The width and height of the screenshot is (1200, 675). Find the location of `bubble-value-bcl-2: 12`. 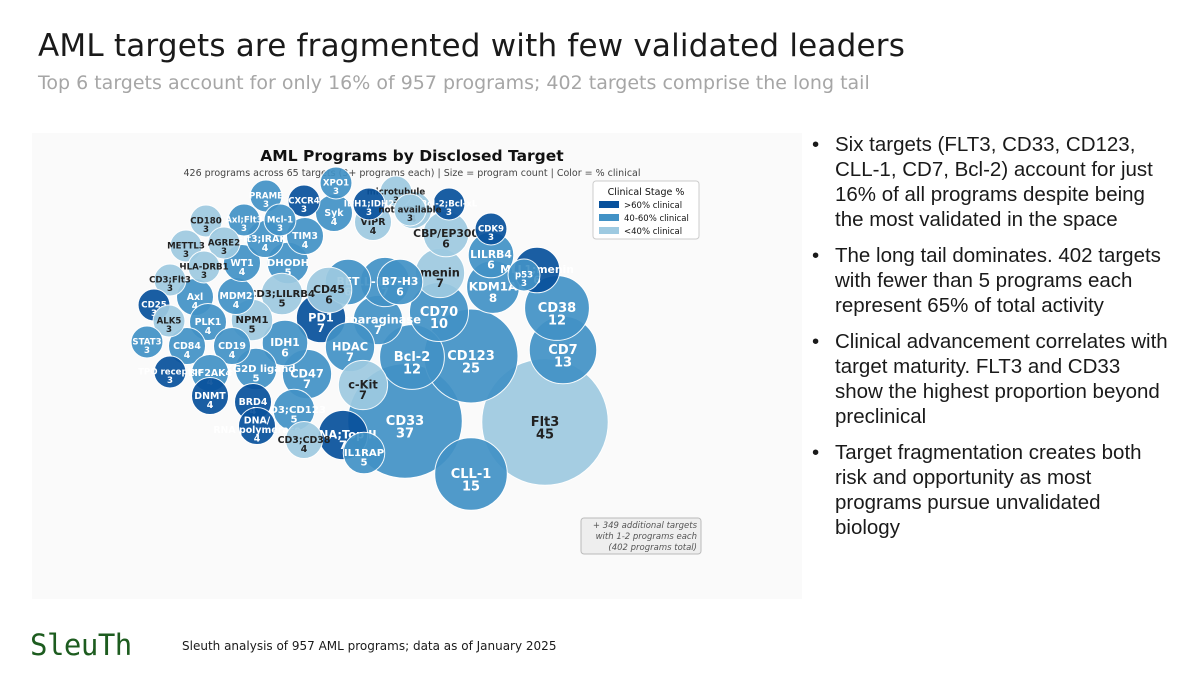

bubble-value-bcl-2: 12 is located at coordinates (412, 369).